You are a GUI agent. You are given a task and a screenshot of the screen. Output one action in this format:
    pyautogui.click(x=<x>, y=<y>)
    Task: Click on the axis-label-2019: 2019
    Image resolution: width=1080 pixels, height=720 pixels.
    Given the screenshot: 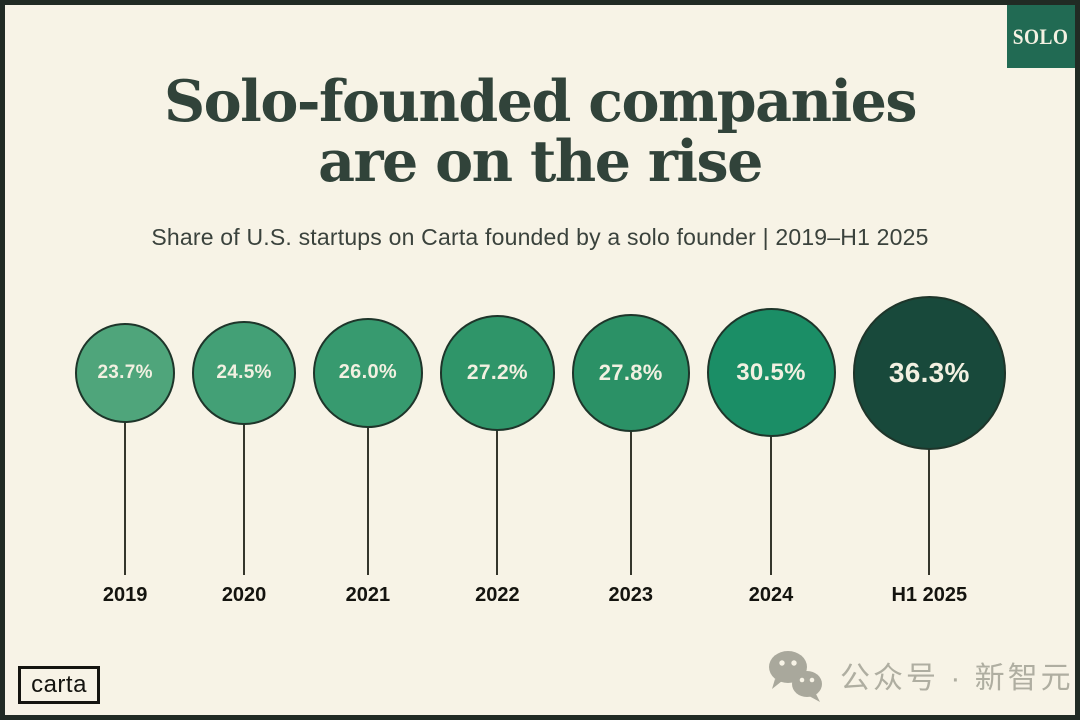 What is the action you would take?
    pyautogui.click(x=125, y=595)
    